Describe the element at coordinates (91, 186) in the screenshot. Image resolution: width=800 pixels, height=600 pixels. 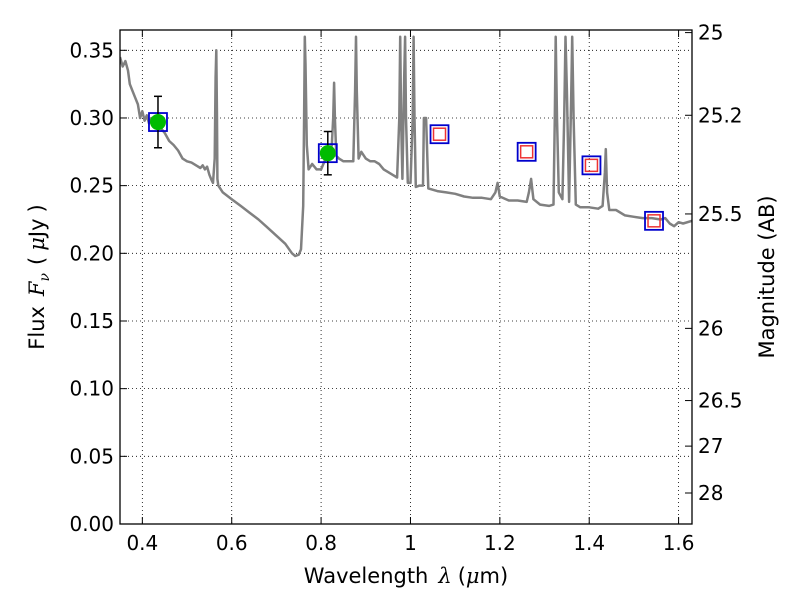
I see `y-tick-label: 0.25` at that location.